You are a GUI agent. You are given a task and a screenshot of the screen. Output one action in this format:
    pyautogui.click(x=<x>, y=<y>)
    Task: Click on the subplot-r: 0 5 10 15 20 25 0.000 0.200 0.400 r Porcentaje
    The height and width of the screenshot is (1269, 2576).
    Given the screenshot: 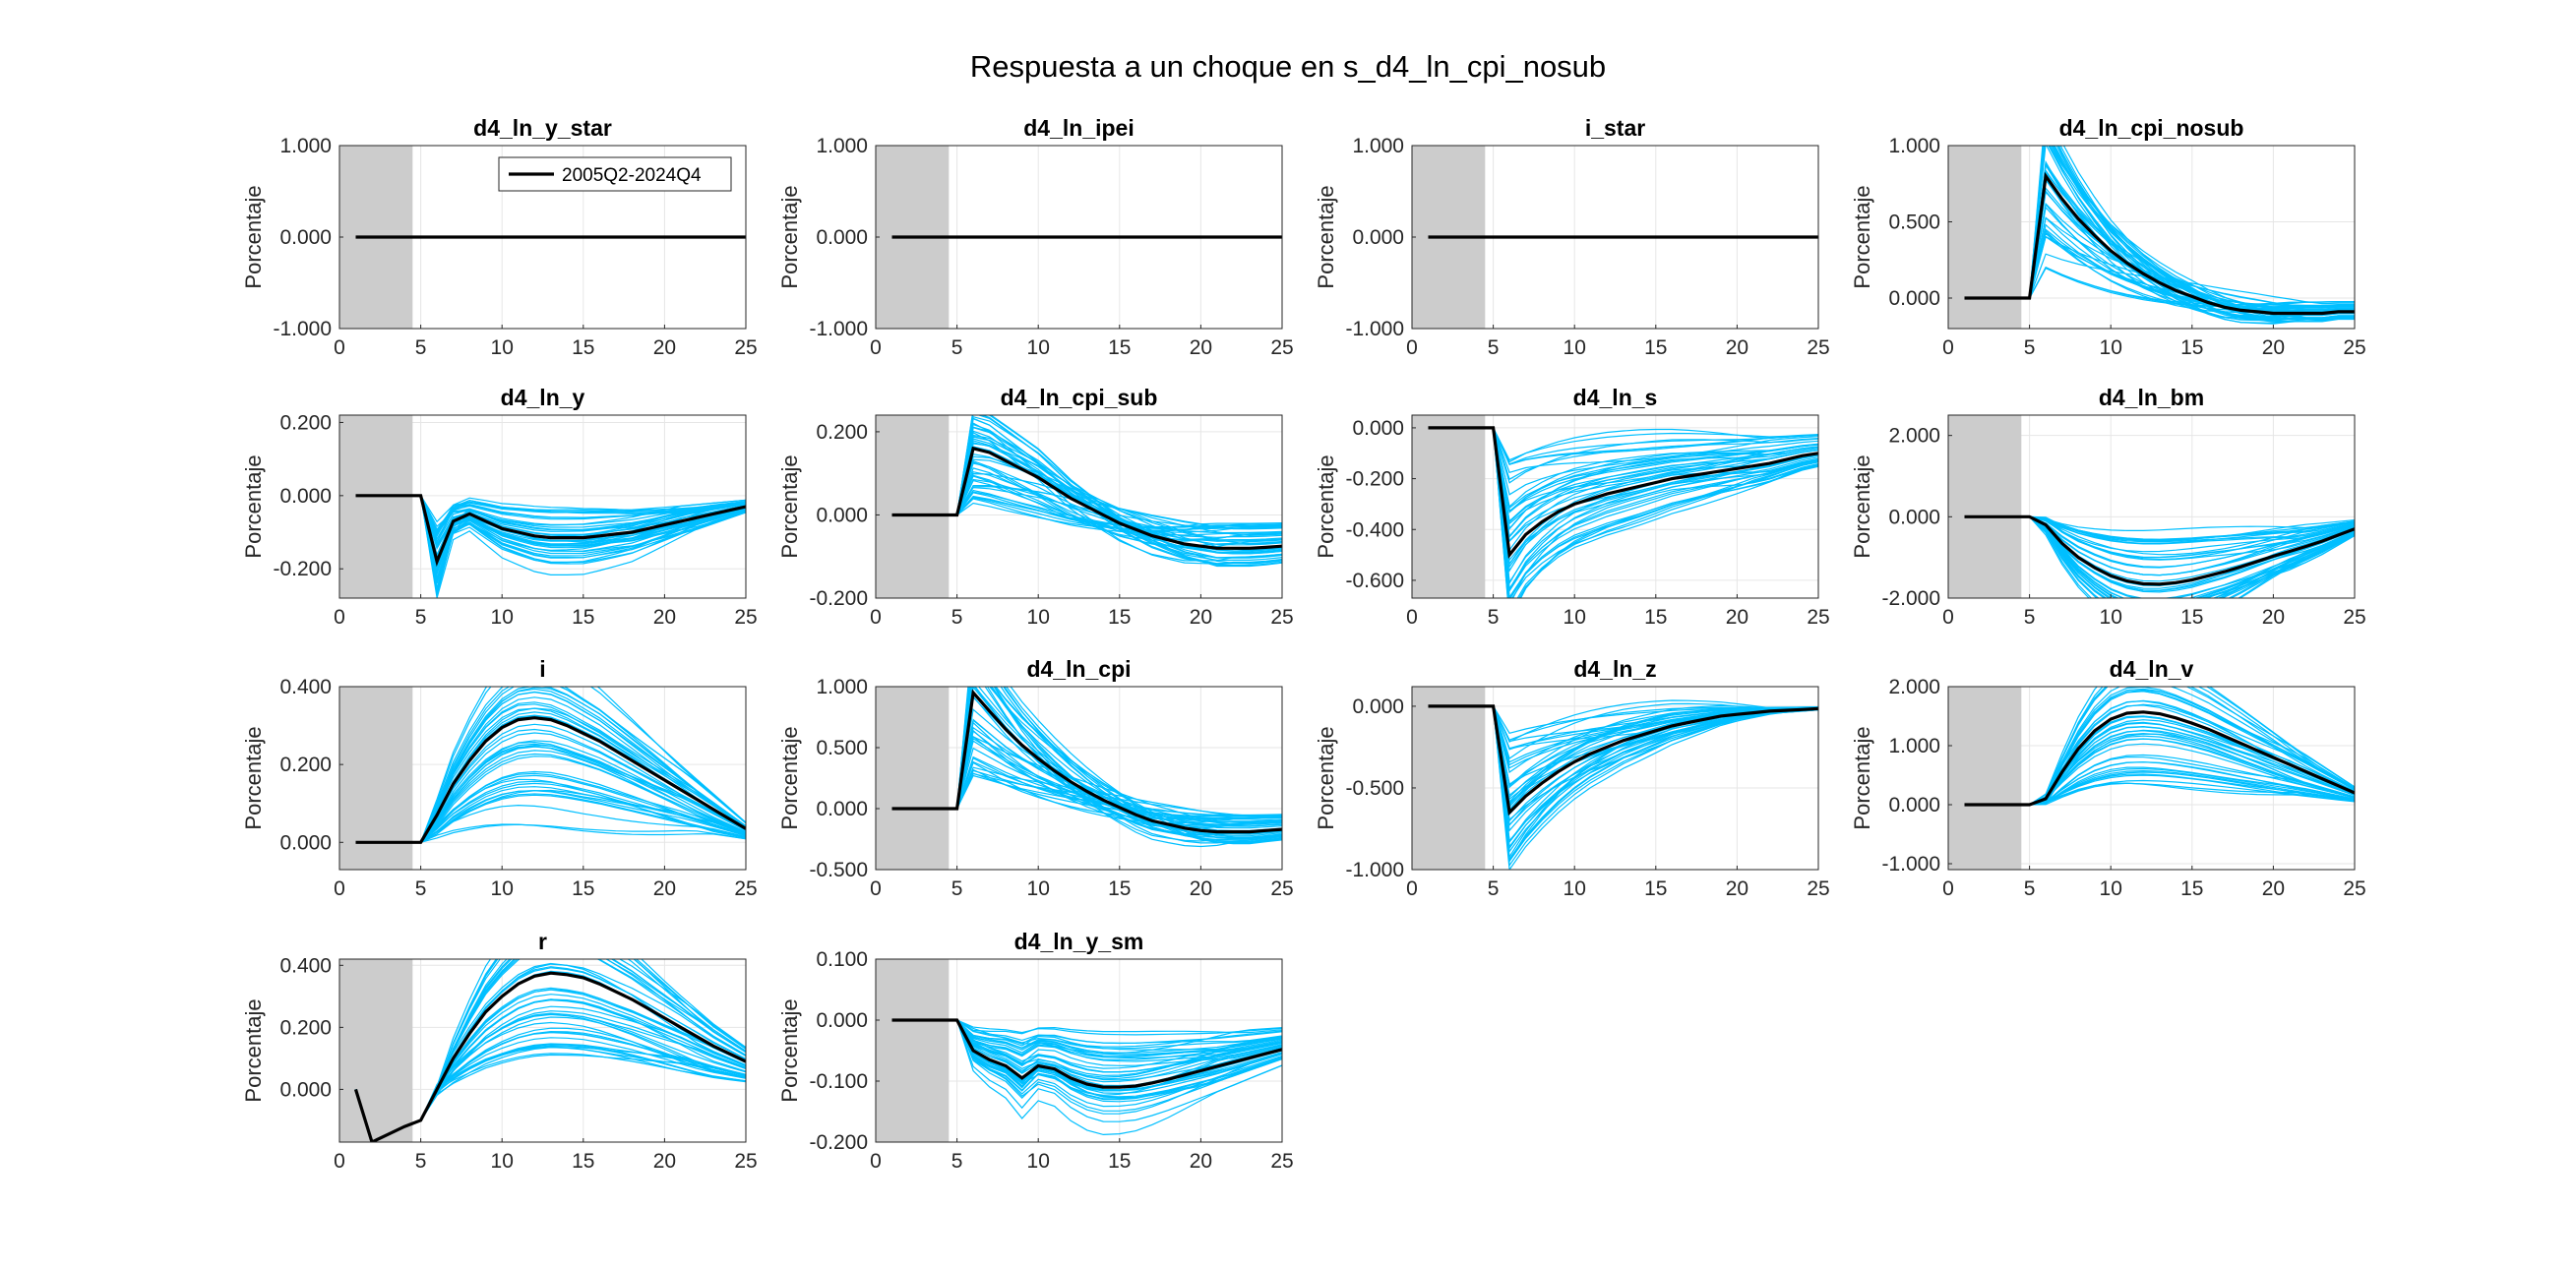 What is the action you would take?
    pyautogui.click(x=499, y=1051)
    